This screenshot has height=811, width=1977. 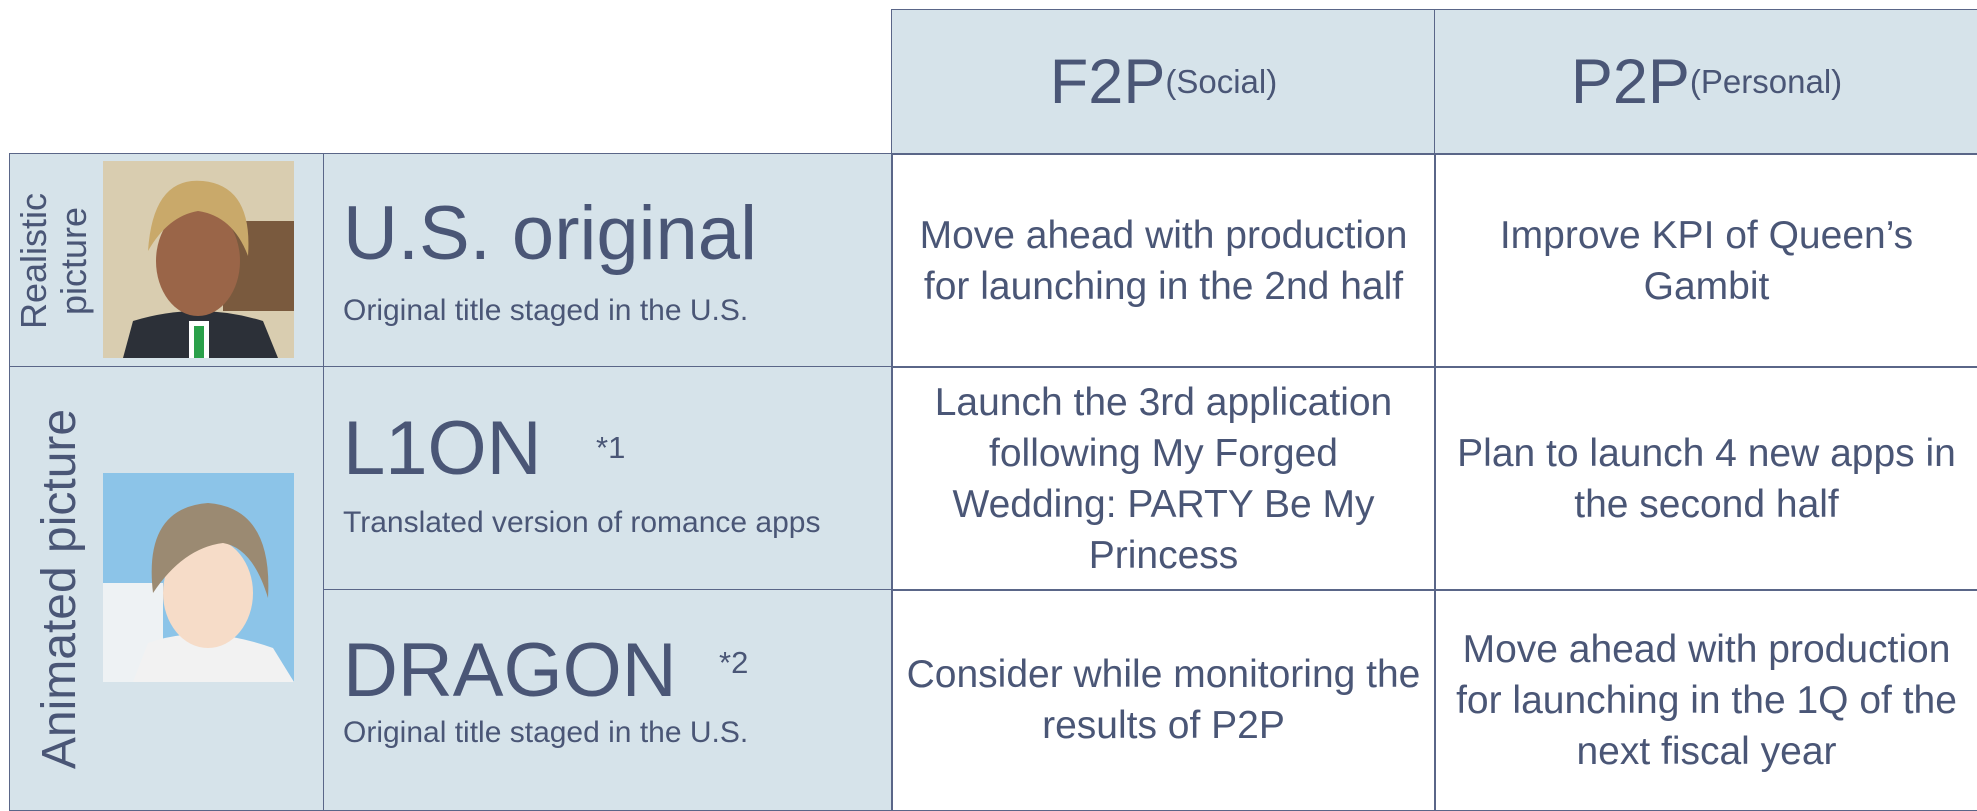 I want to click on header-cell: P2P (Personal), so click(x=1705, y=82).